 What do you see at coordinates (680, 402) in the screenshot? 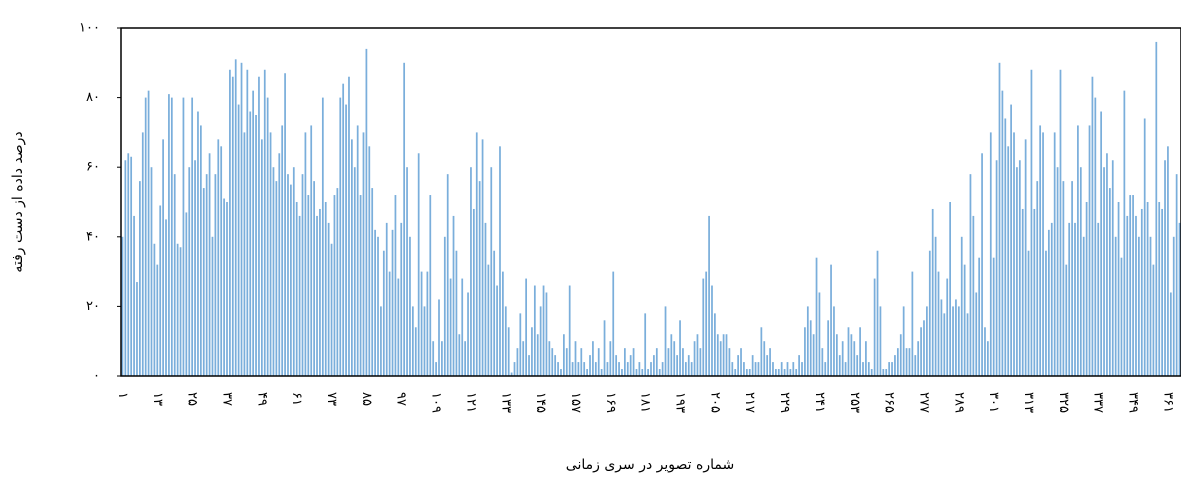
I see `x-tick-label: ۱۹۳` at bounding box center [680, 402].